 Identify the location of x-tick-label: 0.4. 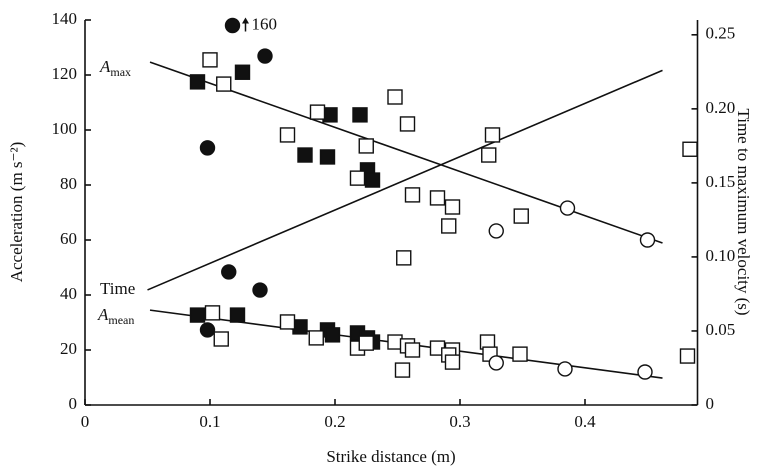
(585, 421).